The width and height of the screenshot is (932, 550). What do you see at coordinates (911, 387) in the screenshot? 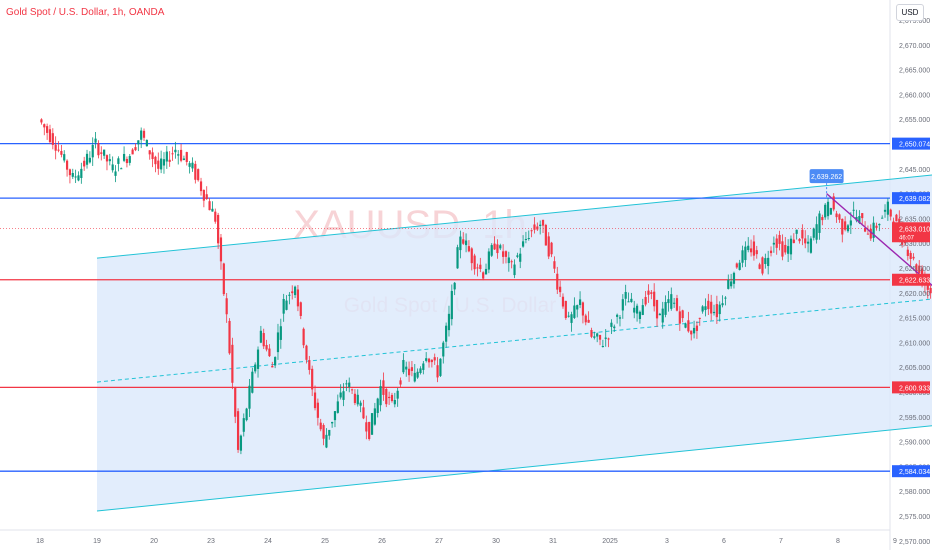
I see `level-price-tag` at bounding box center [911, 387].